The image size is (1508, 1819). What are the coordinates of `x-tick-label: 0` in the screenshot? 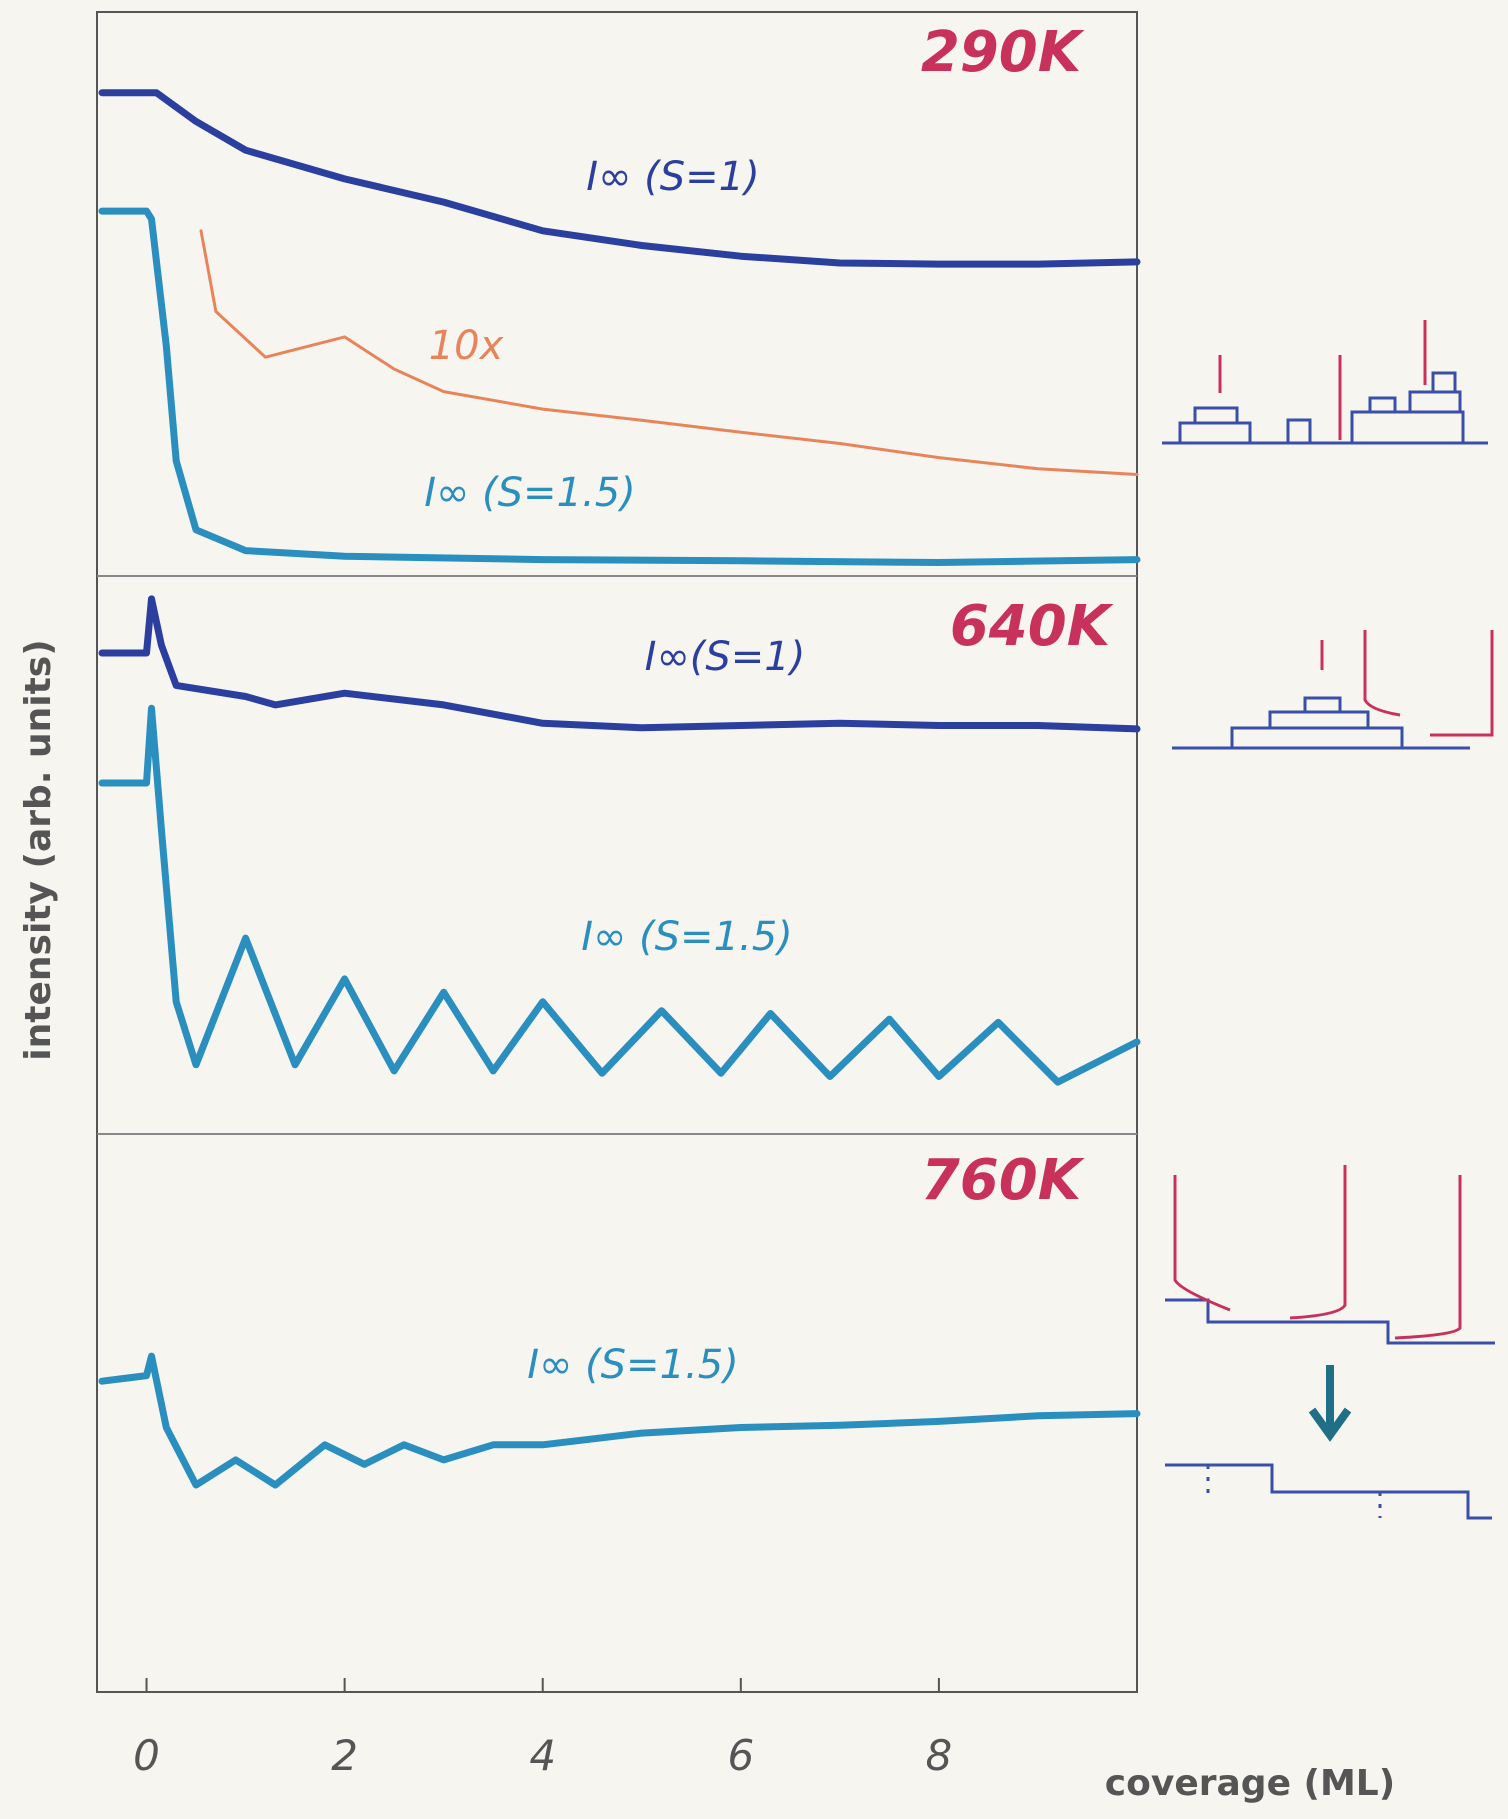 It's located at (146, 1755).